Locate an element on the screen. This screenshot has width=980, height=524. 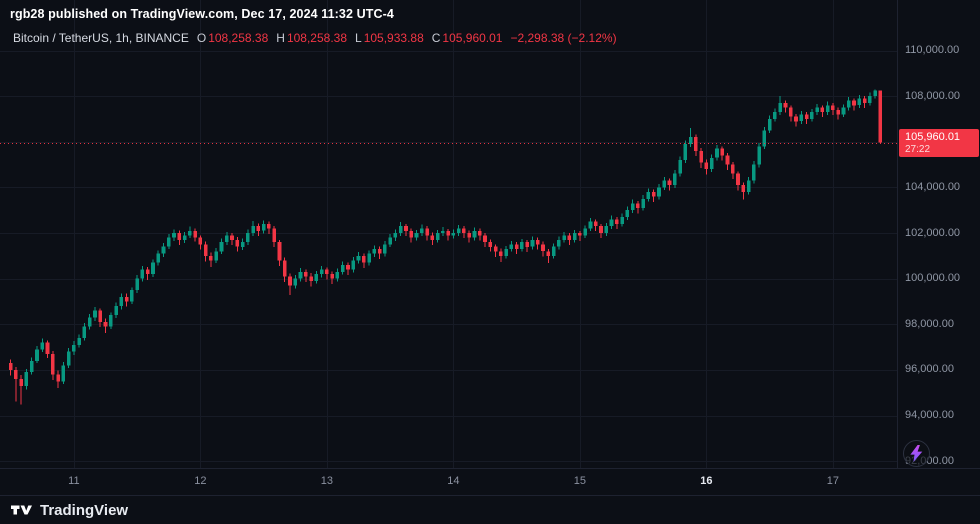
high-value: 108,258.38 is located at coordinates (316, 38).